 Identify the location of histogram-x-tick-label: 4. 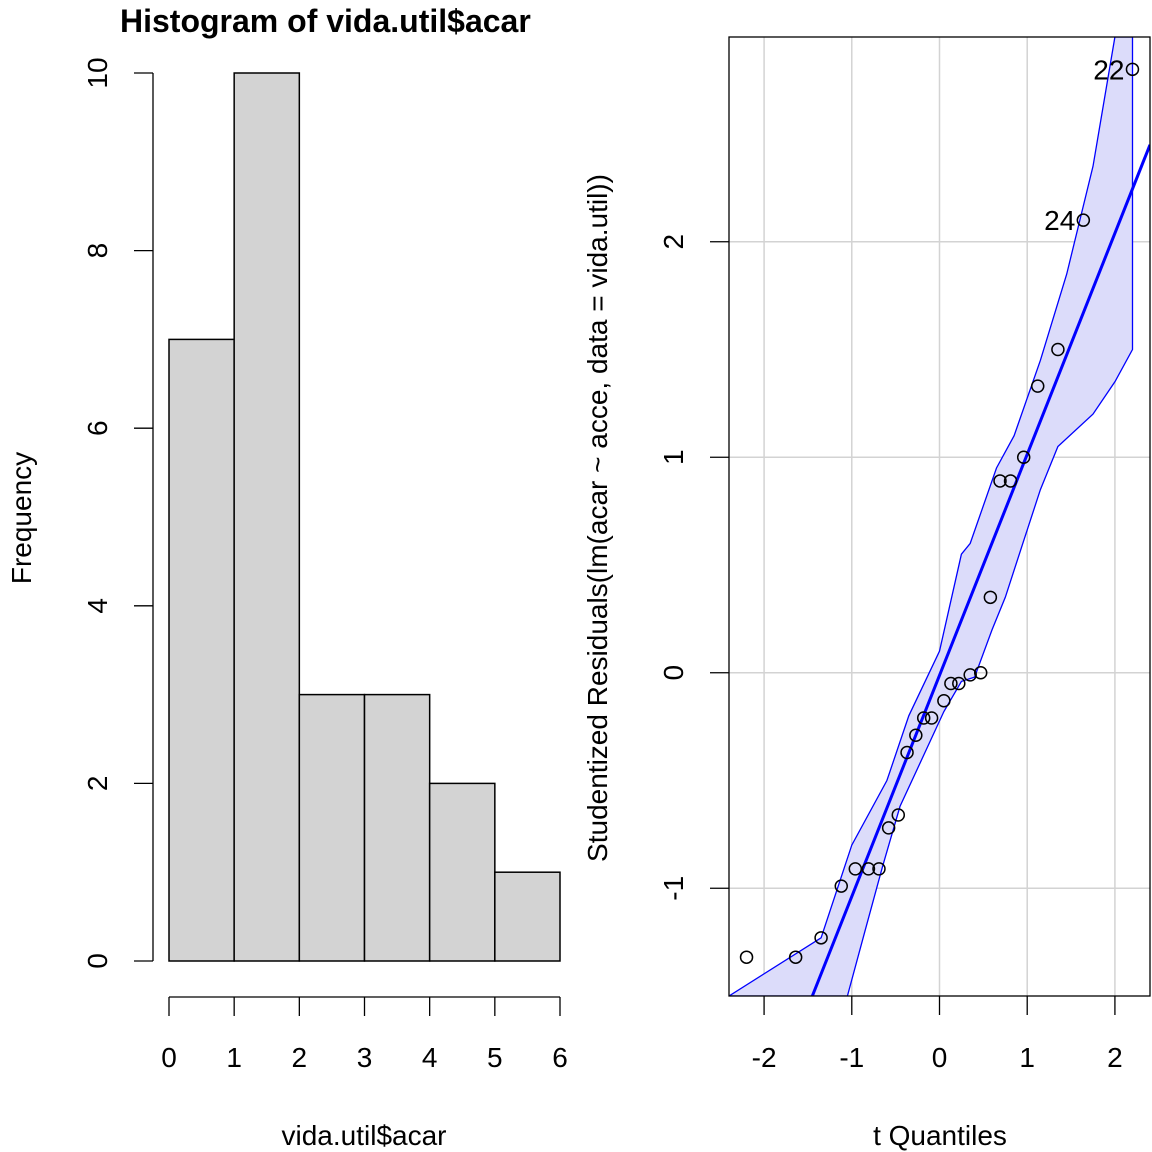
(430, 1057).